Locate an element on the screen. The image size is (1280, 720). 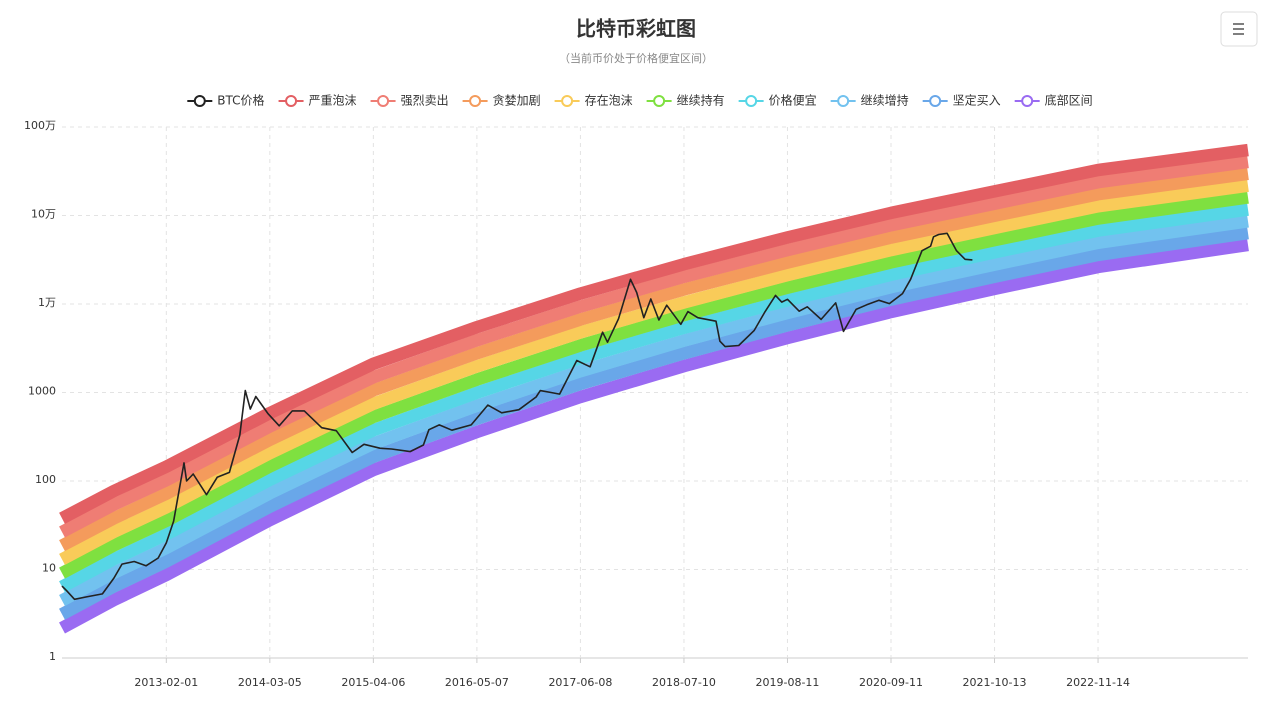
legend-item: 继续增持 is located at coordinates (869, 100).